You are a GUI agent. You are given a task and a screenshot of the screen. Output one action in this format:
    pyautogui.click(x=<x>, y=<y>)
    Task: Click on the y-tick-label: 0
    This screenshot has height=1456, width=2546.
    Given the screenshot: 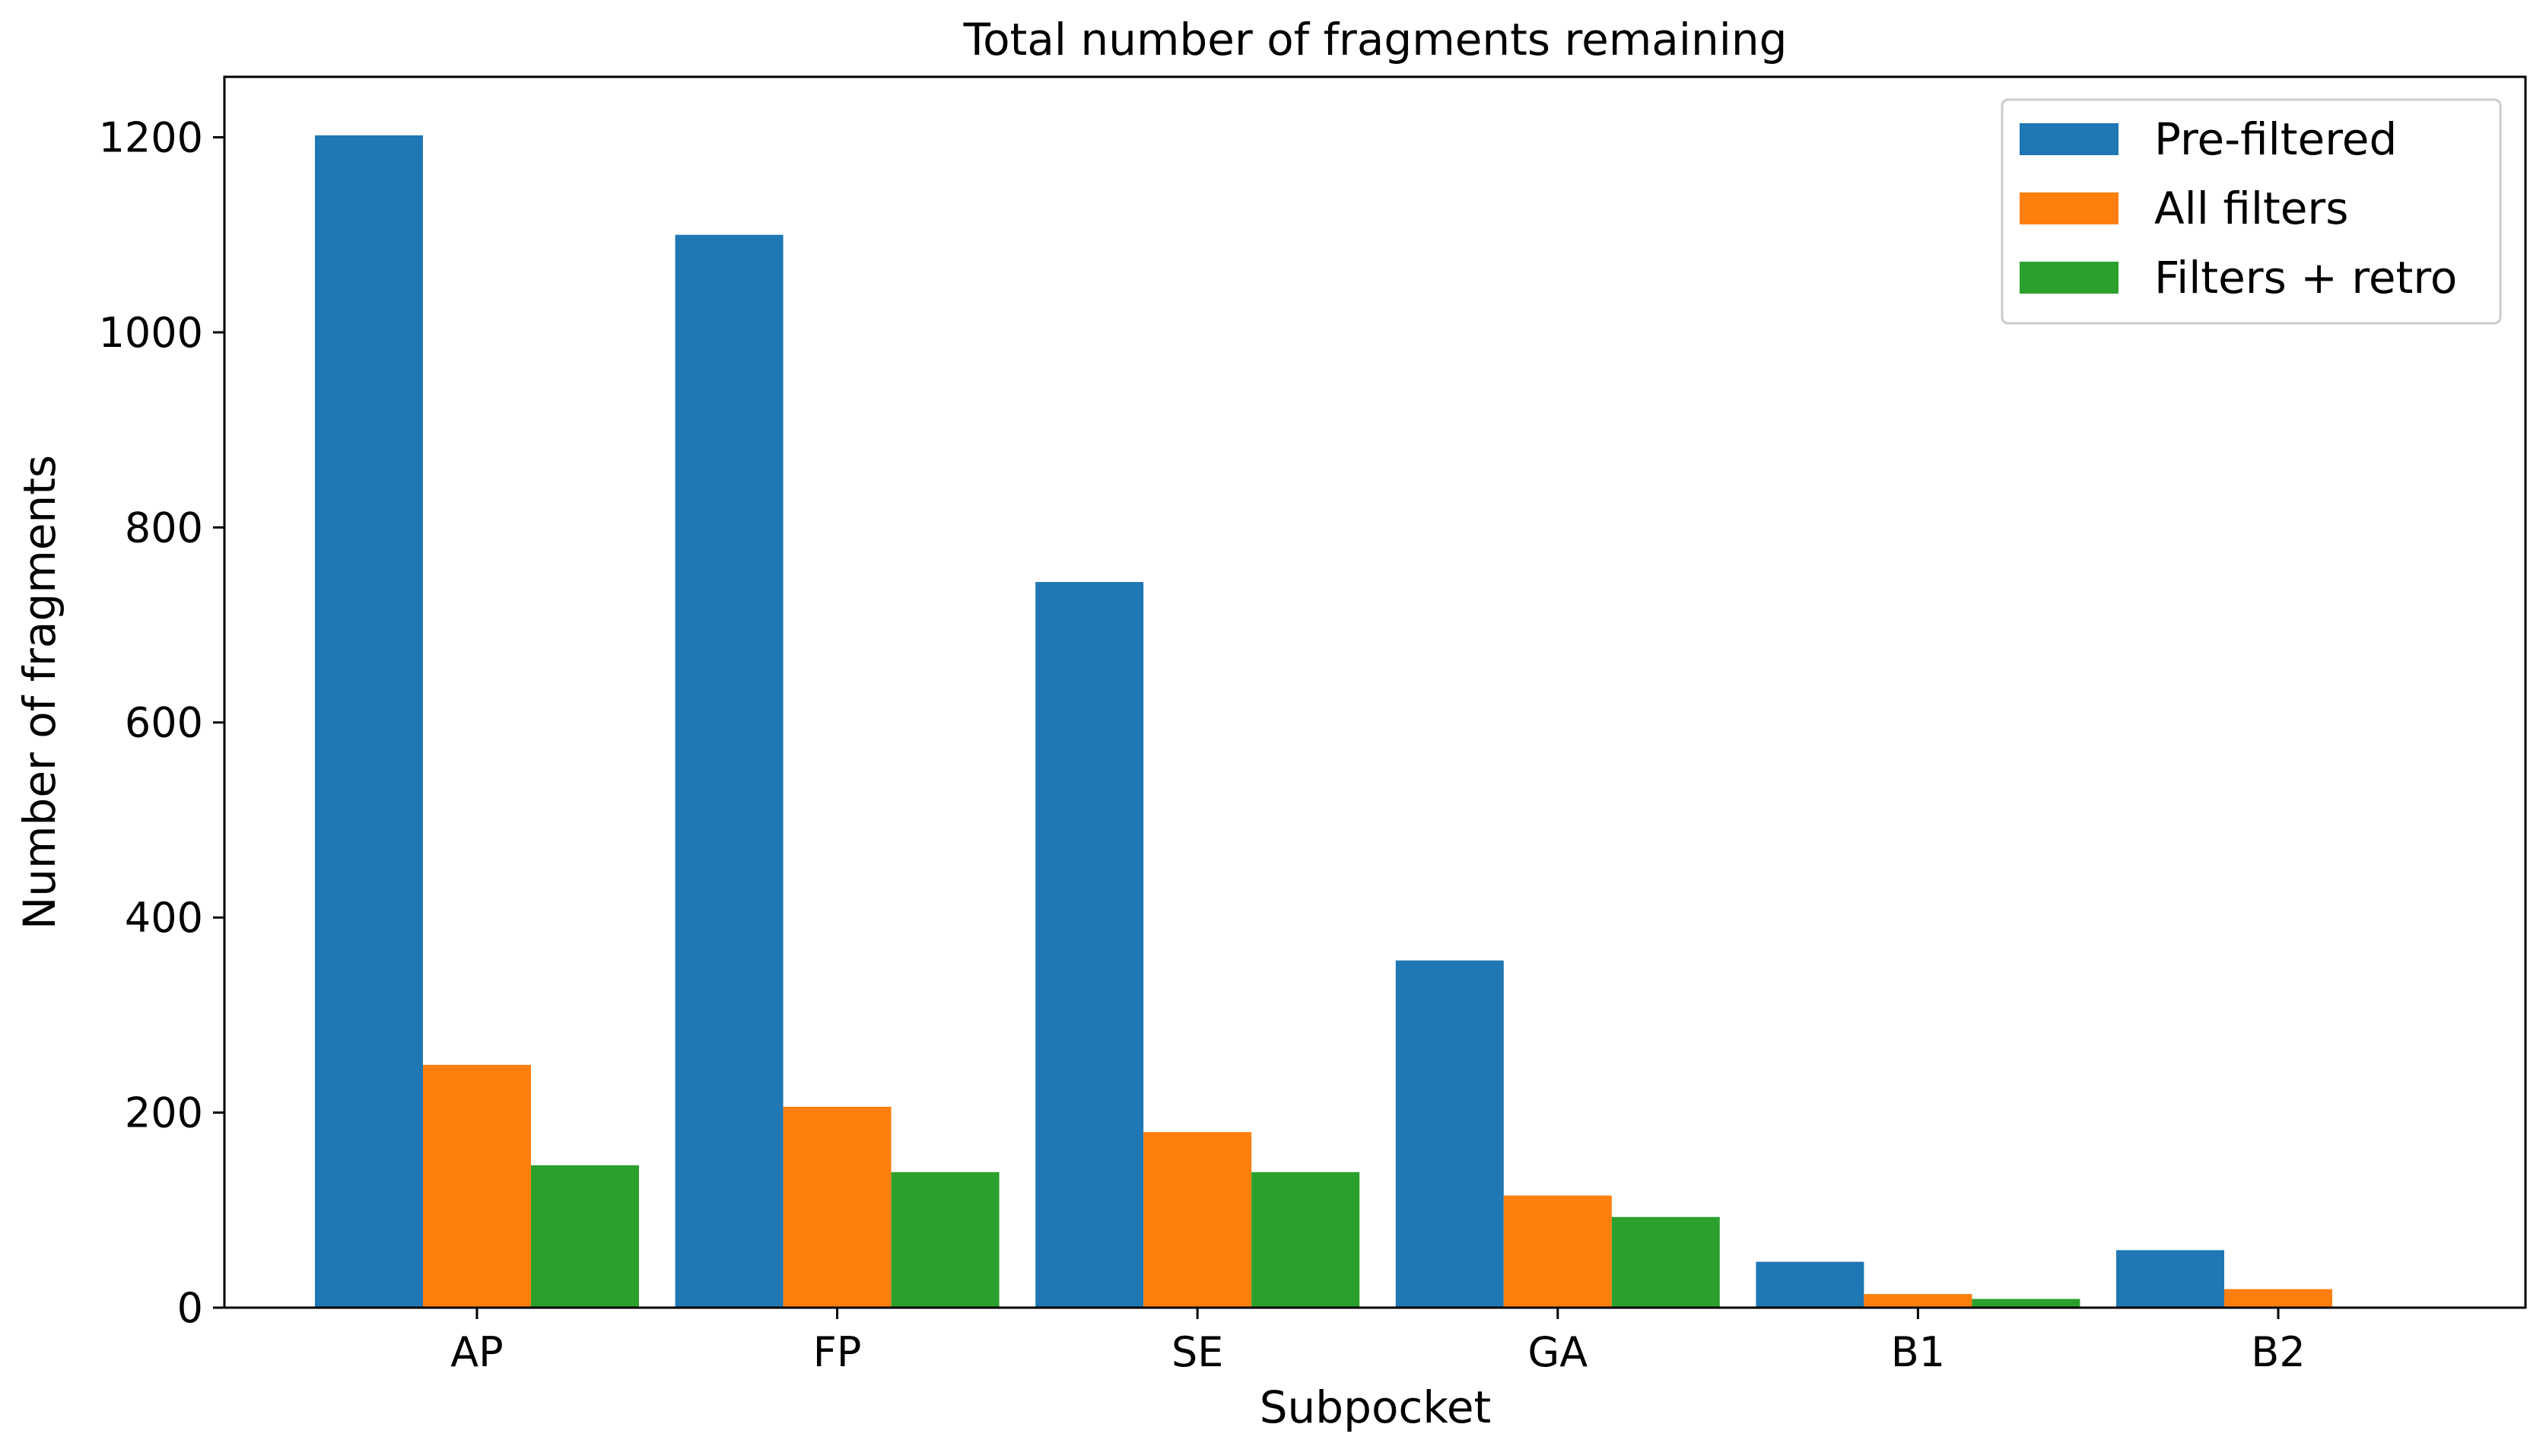 What is the action you would take?
    pyautogui.click(x=190, y=1308)
    